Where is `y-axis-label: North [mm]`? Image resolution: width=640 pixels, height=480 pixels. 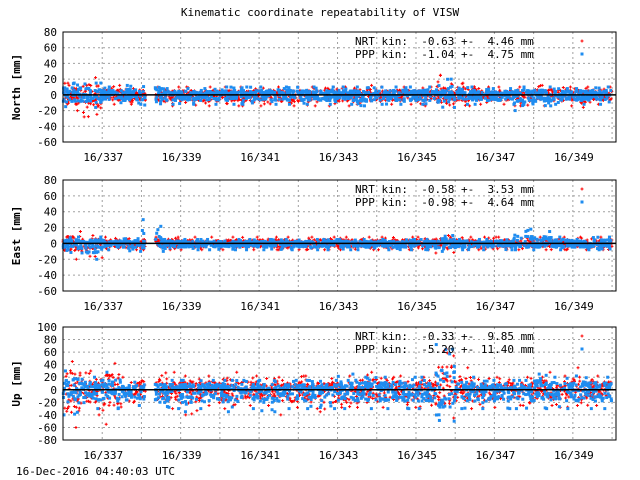
y-axis-label: North [mm] is located at coordinates (16, 87).